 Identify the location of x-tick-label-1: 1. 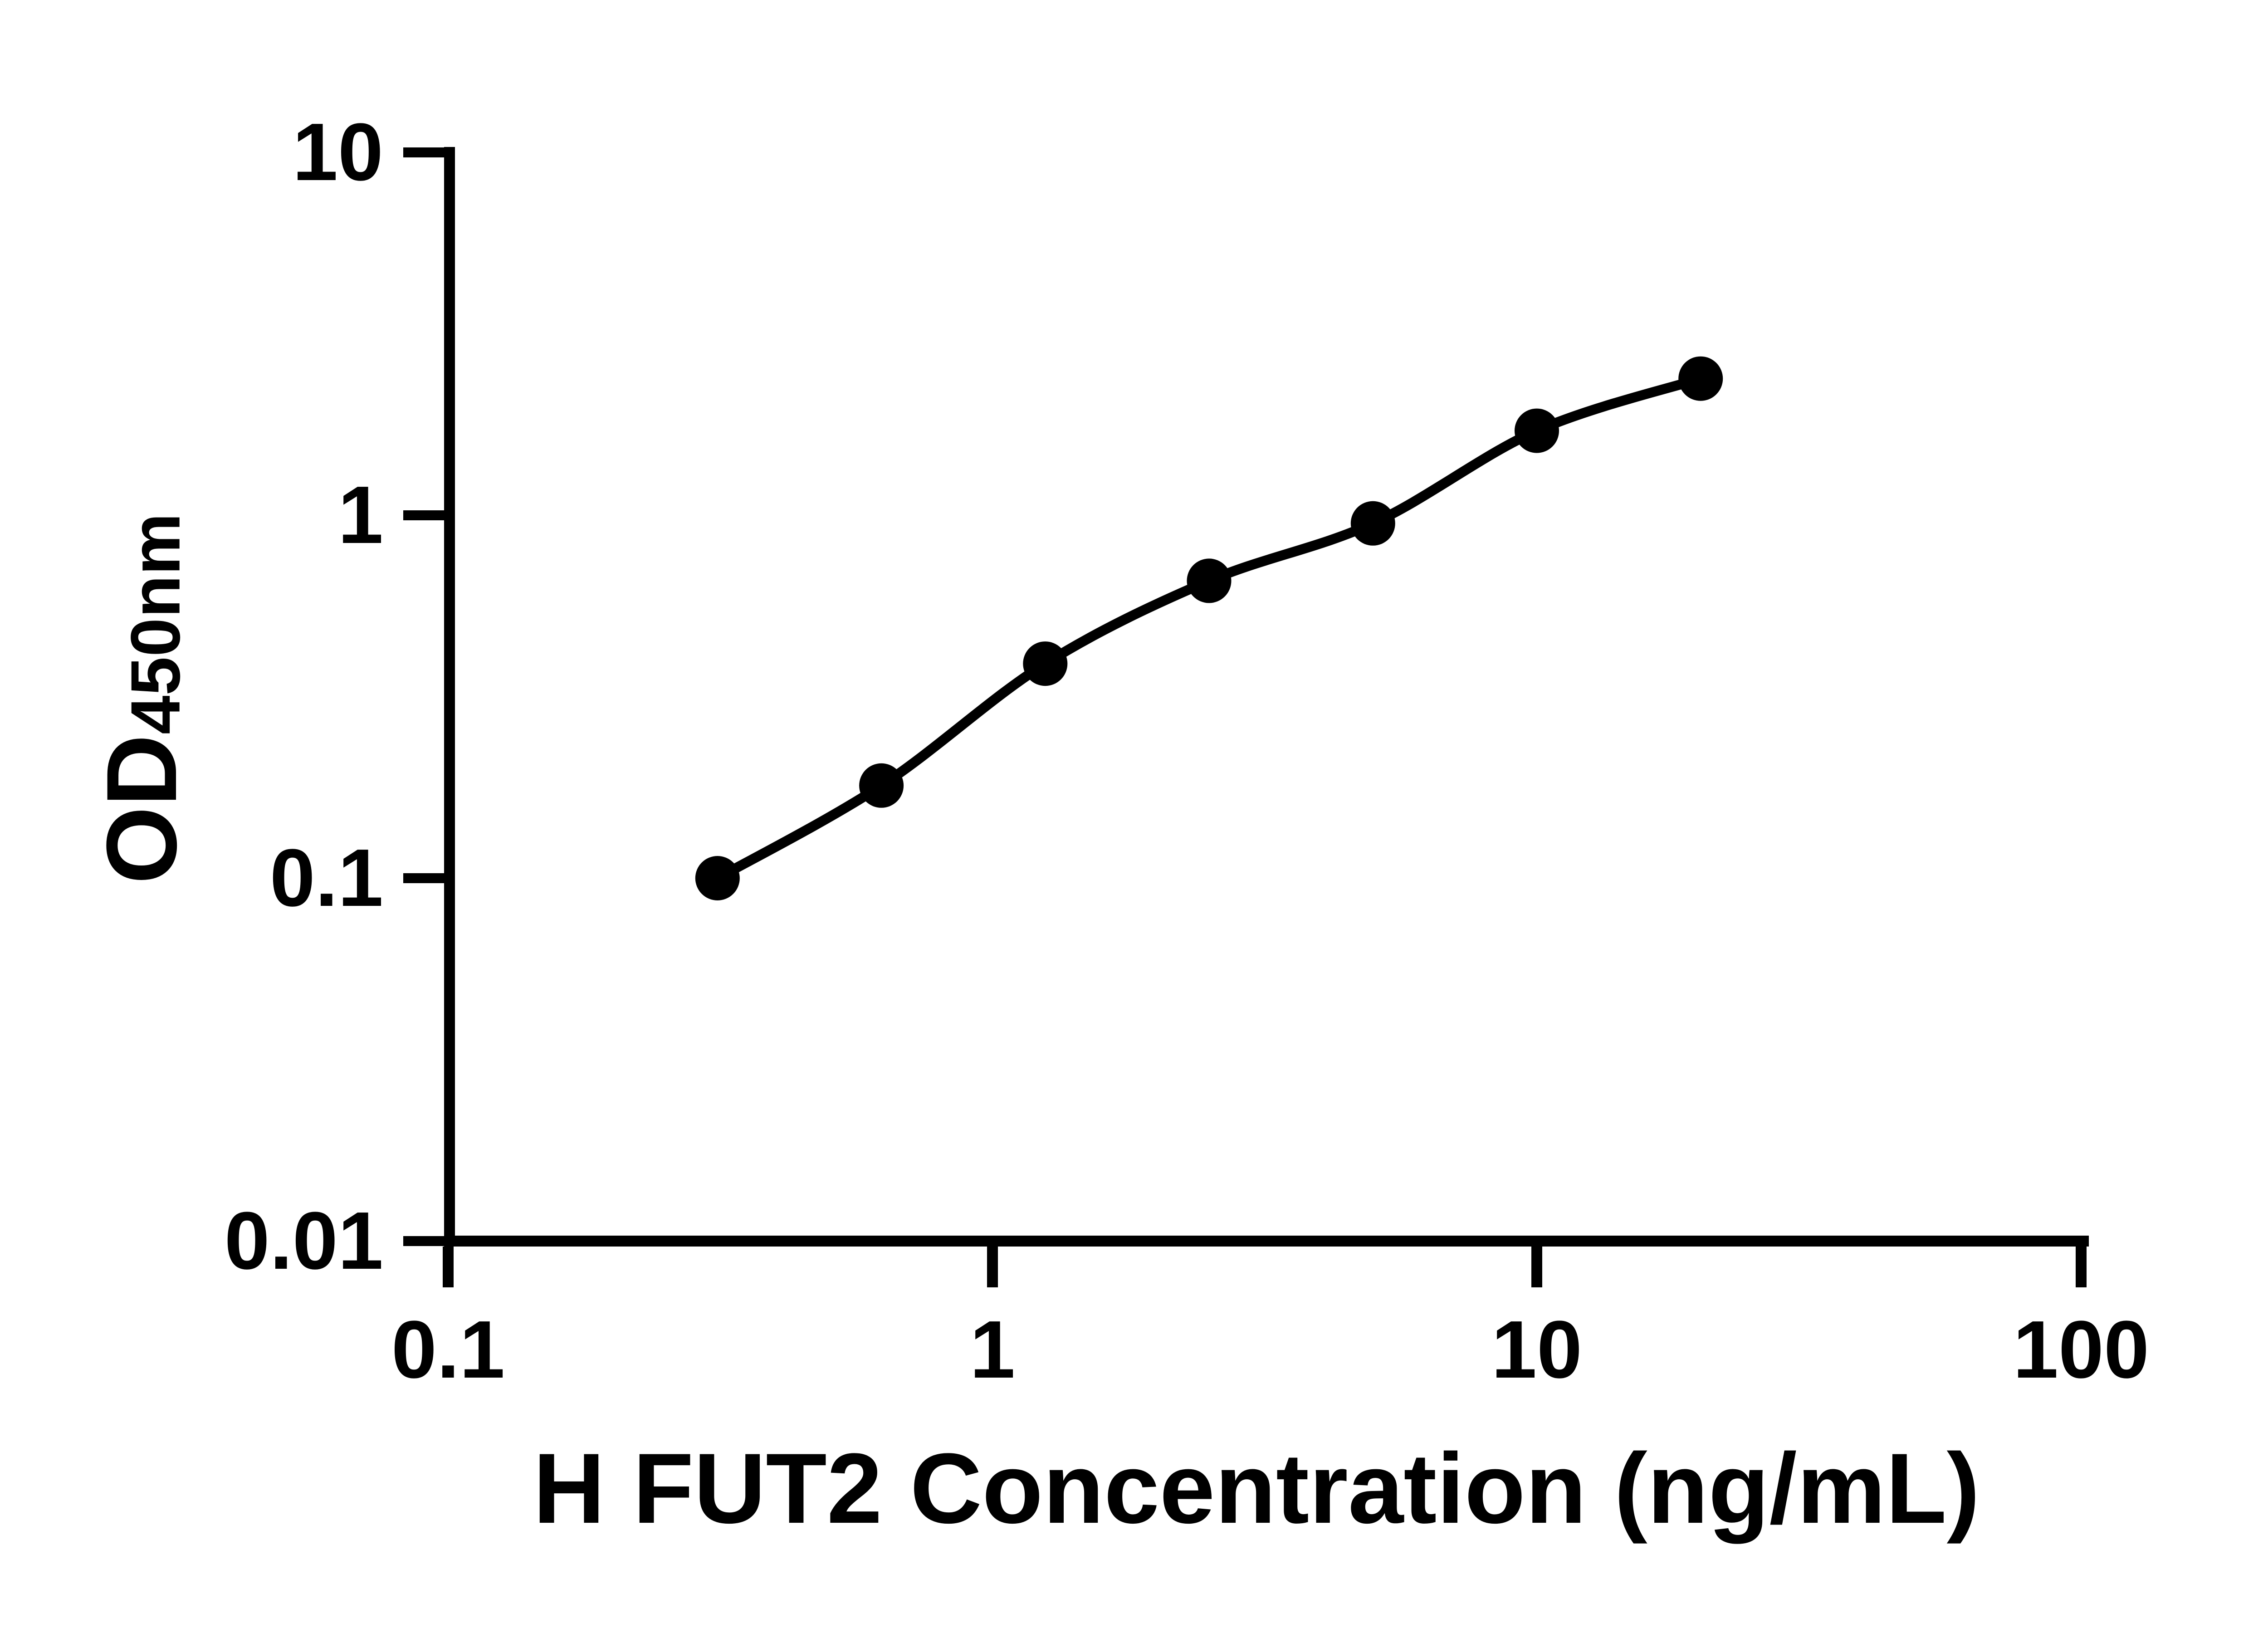
(993, 1349).